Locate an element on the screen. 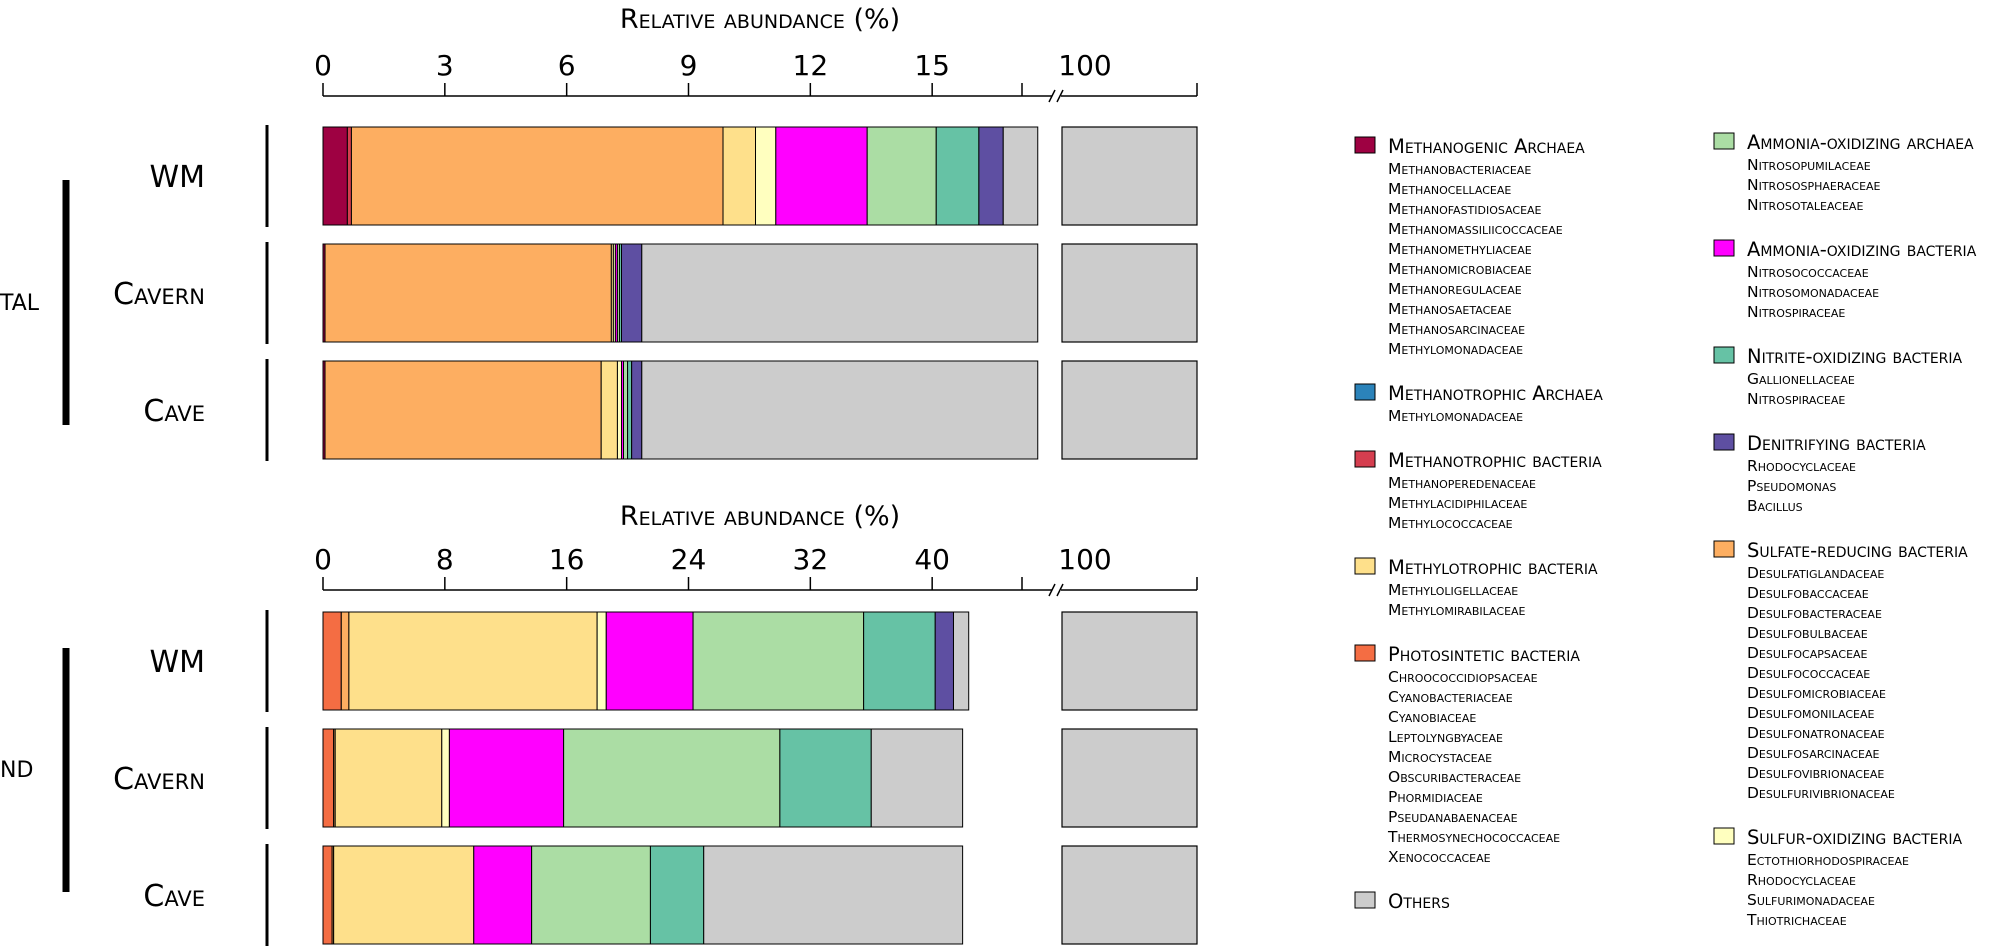 The image size is (2011, 949). legend-family: Methanomethyliaceae is located at coordinates (1460, 249).